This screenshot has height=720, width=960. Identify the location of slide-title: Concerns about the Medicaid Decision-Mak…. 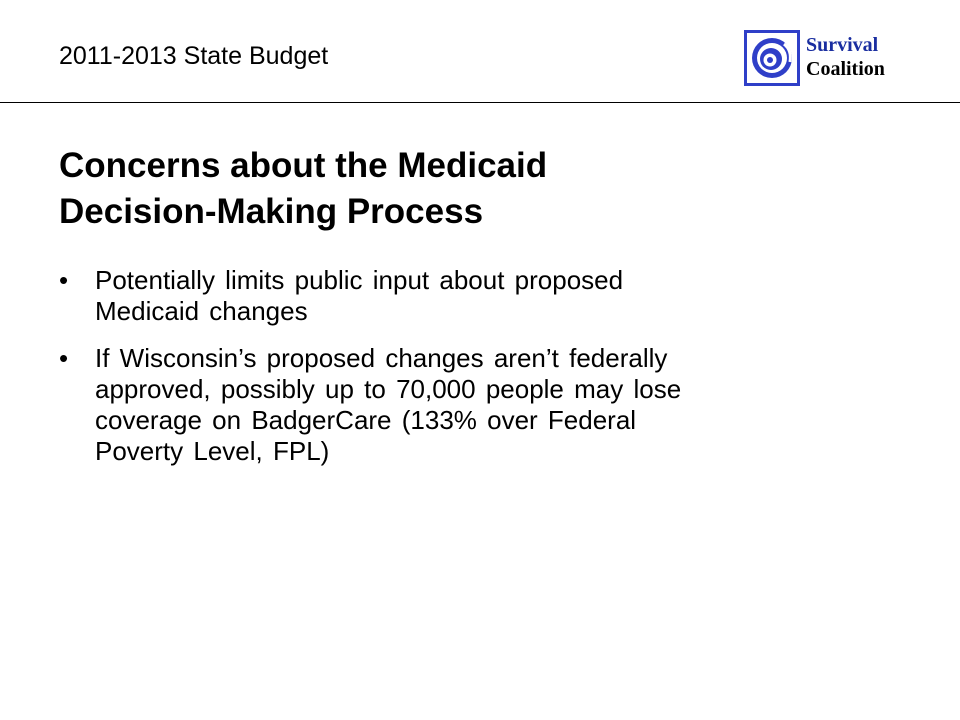
(489, 189).